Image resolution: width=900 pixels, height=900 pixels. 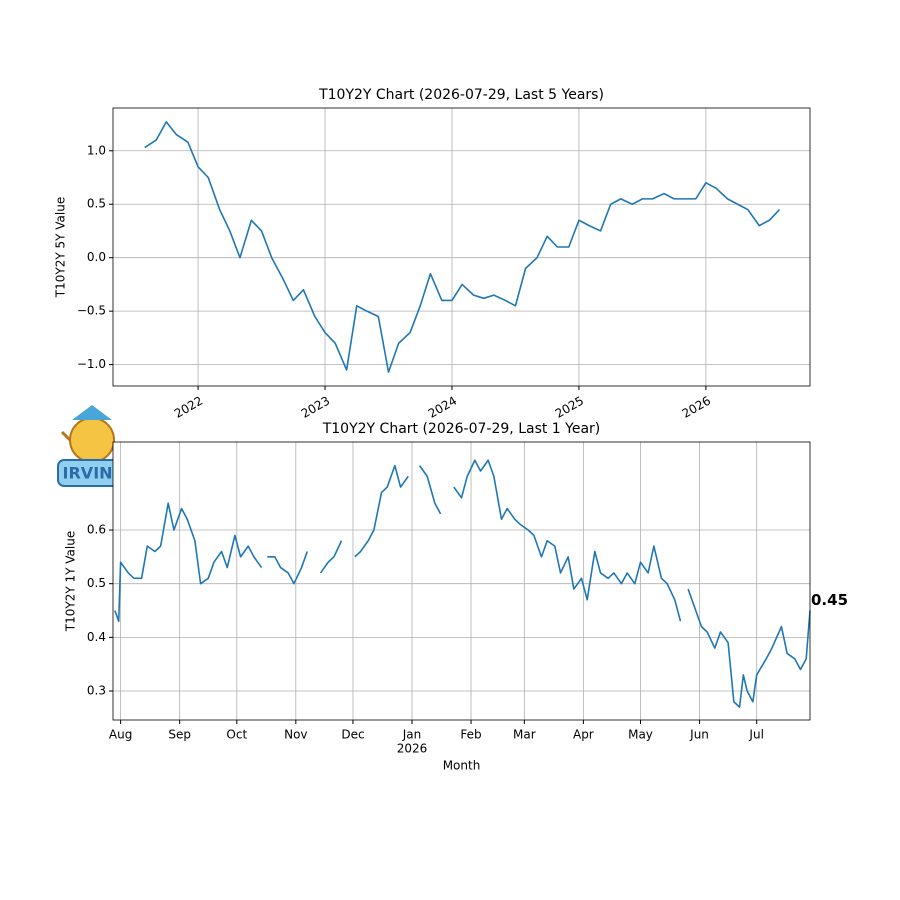 I want to click on x-tick-label: 2023, so click(x=315, y=407).